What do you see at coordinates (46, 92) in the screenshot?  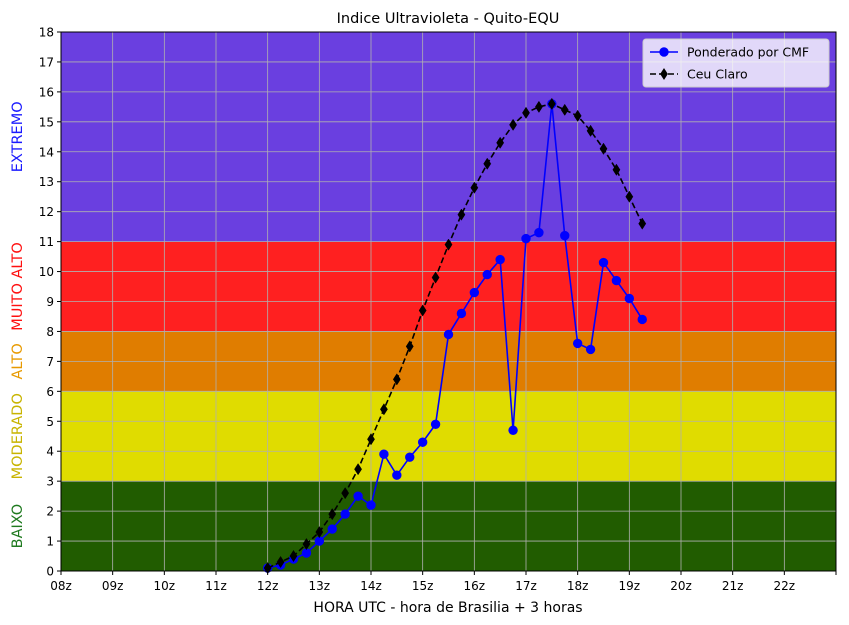 I see `y-tick-label: 16` at bounding box center [46, 92].